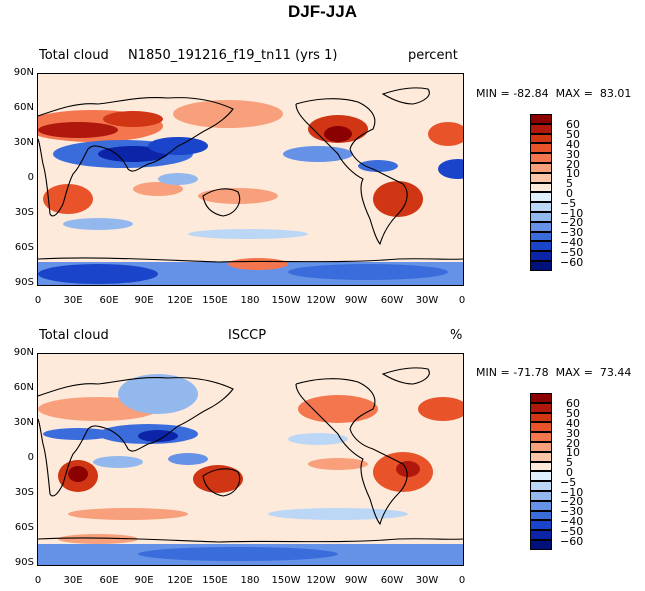 This screenshot has width=645, height=591. Describe the element at coordinates (572, 521) in the screenshot. I see `panel2-colorbar-label: −40` at that location.